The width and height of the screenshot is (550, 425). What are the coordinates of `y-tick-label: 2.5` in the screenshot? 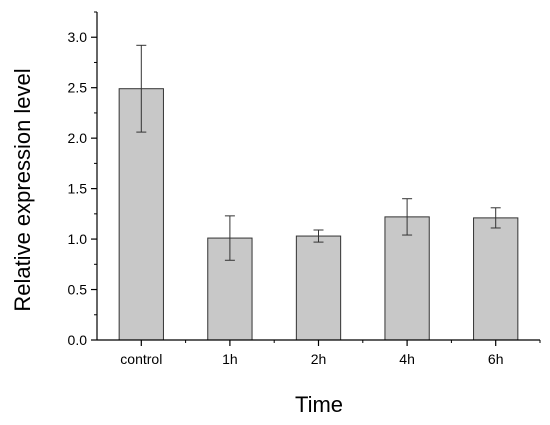 It's located at (78, 88).